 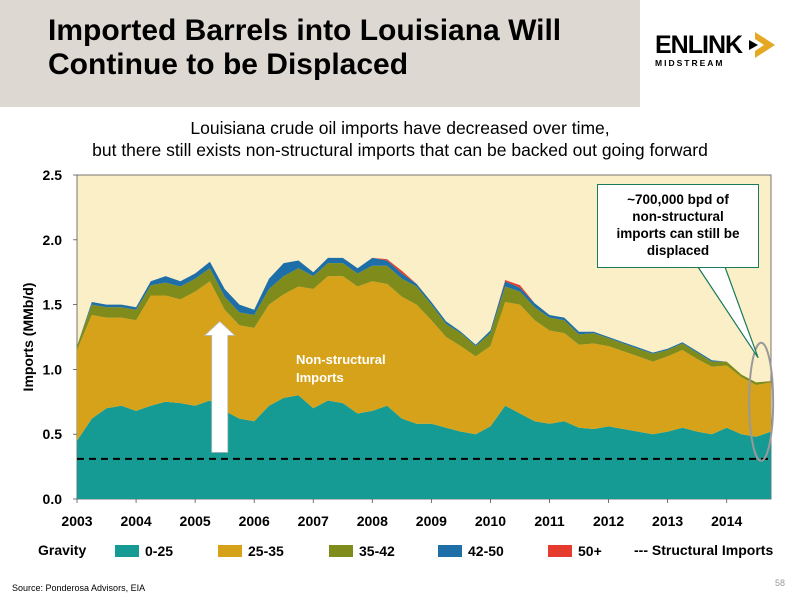 What do you see at coordinates (667, 521) in the screenshot?
I see `x-tick-label: 2013` at bounding box center [667, 521].